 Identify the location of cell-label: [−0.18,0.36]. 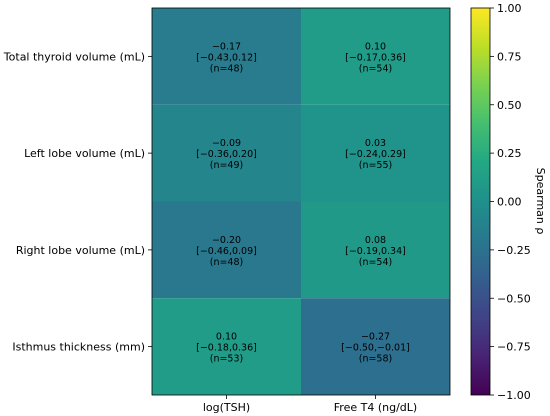
(226, 348).